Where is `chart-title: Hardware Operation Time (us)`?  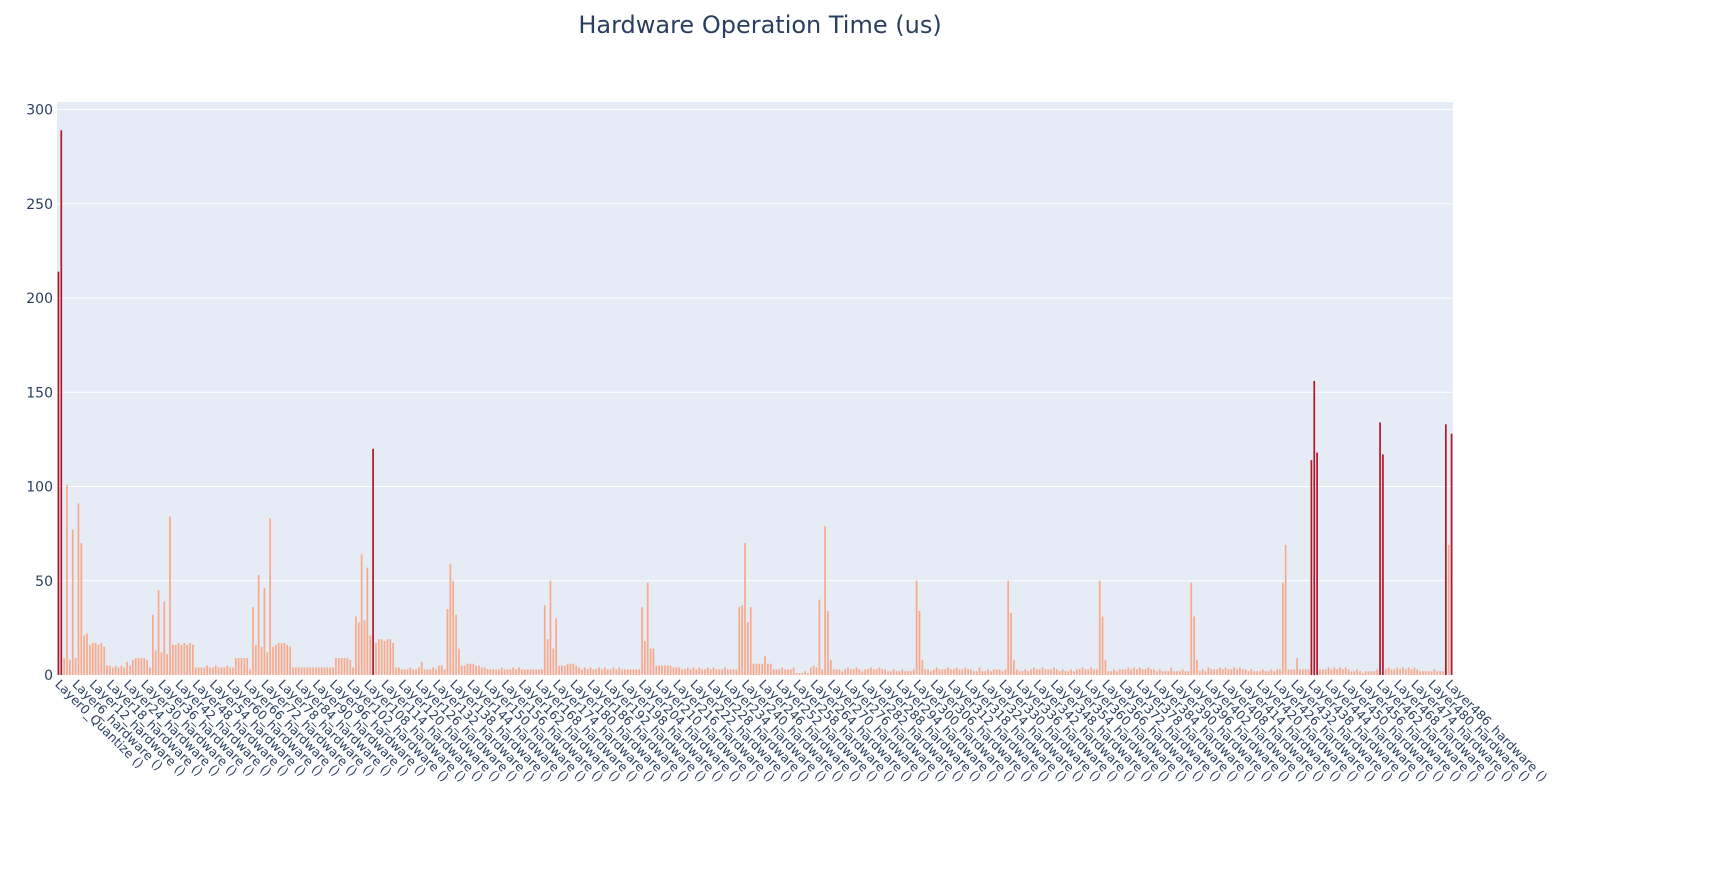
chart-title: Hardware Operation Time (us) is located at coordinates (759, 25).